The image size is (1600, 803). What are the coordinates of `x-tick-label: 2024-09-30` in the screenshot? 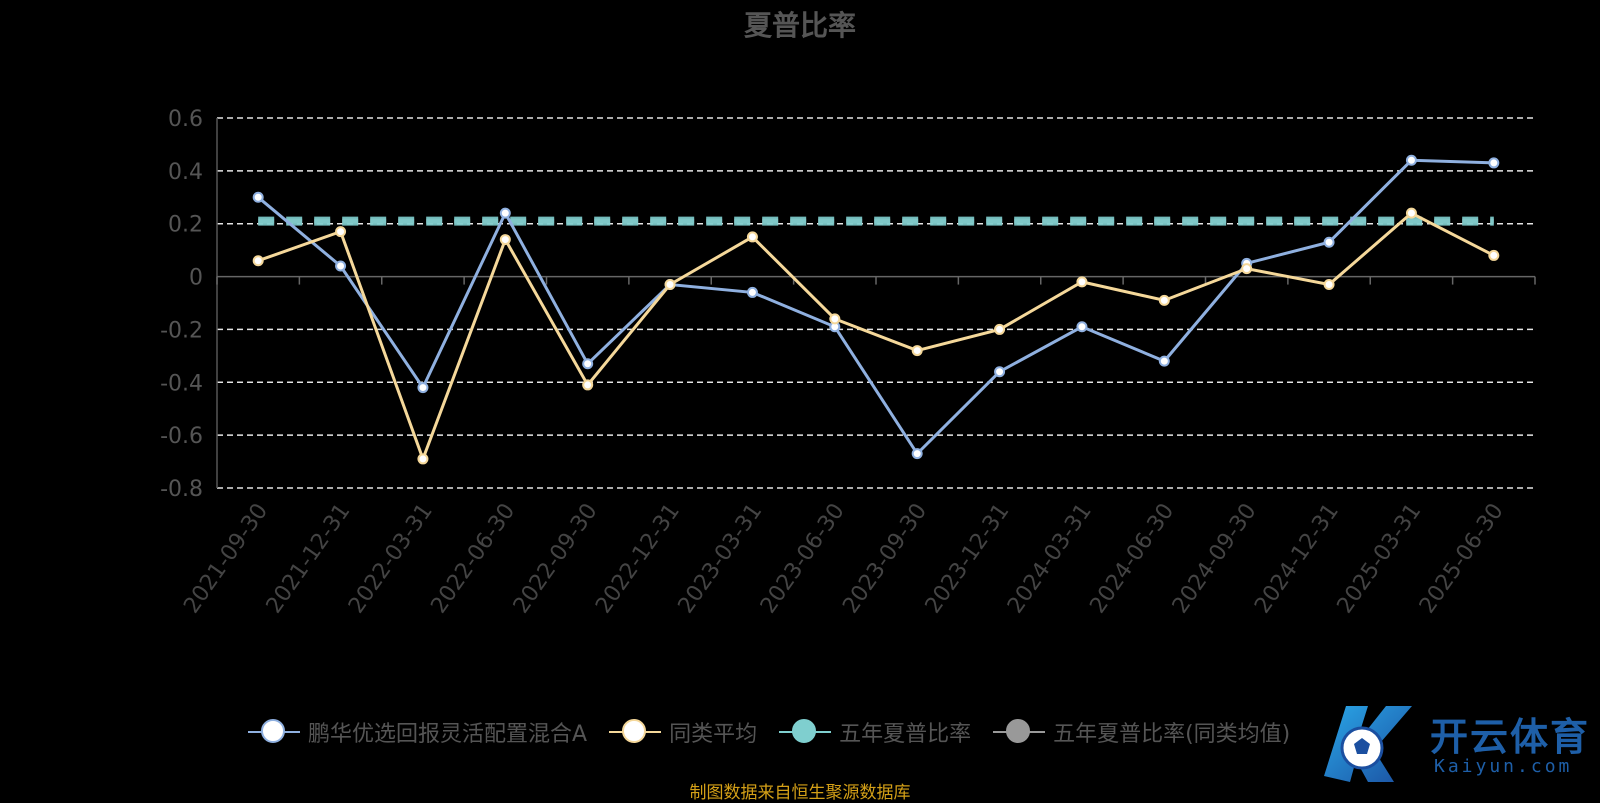 It's located at (1215, 558).